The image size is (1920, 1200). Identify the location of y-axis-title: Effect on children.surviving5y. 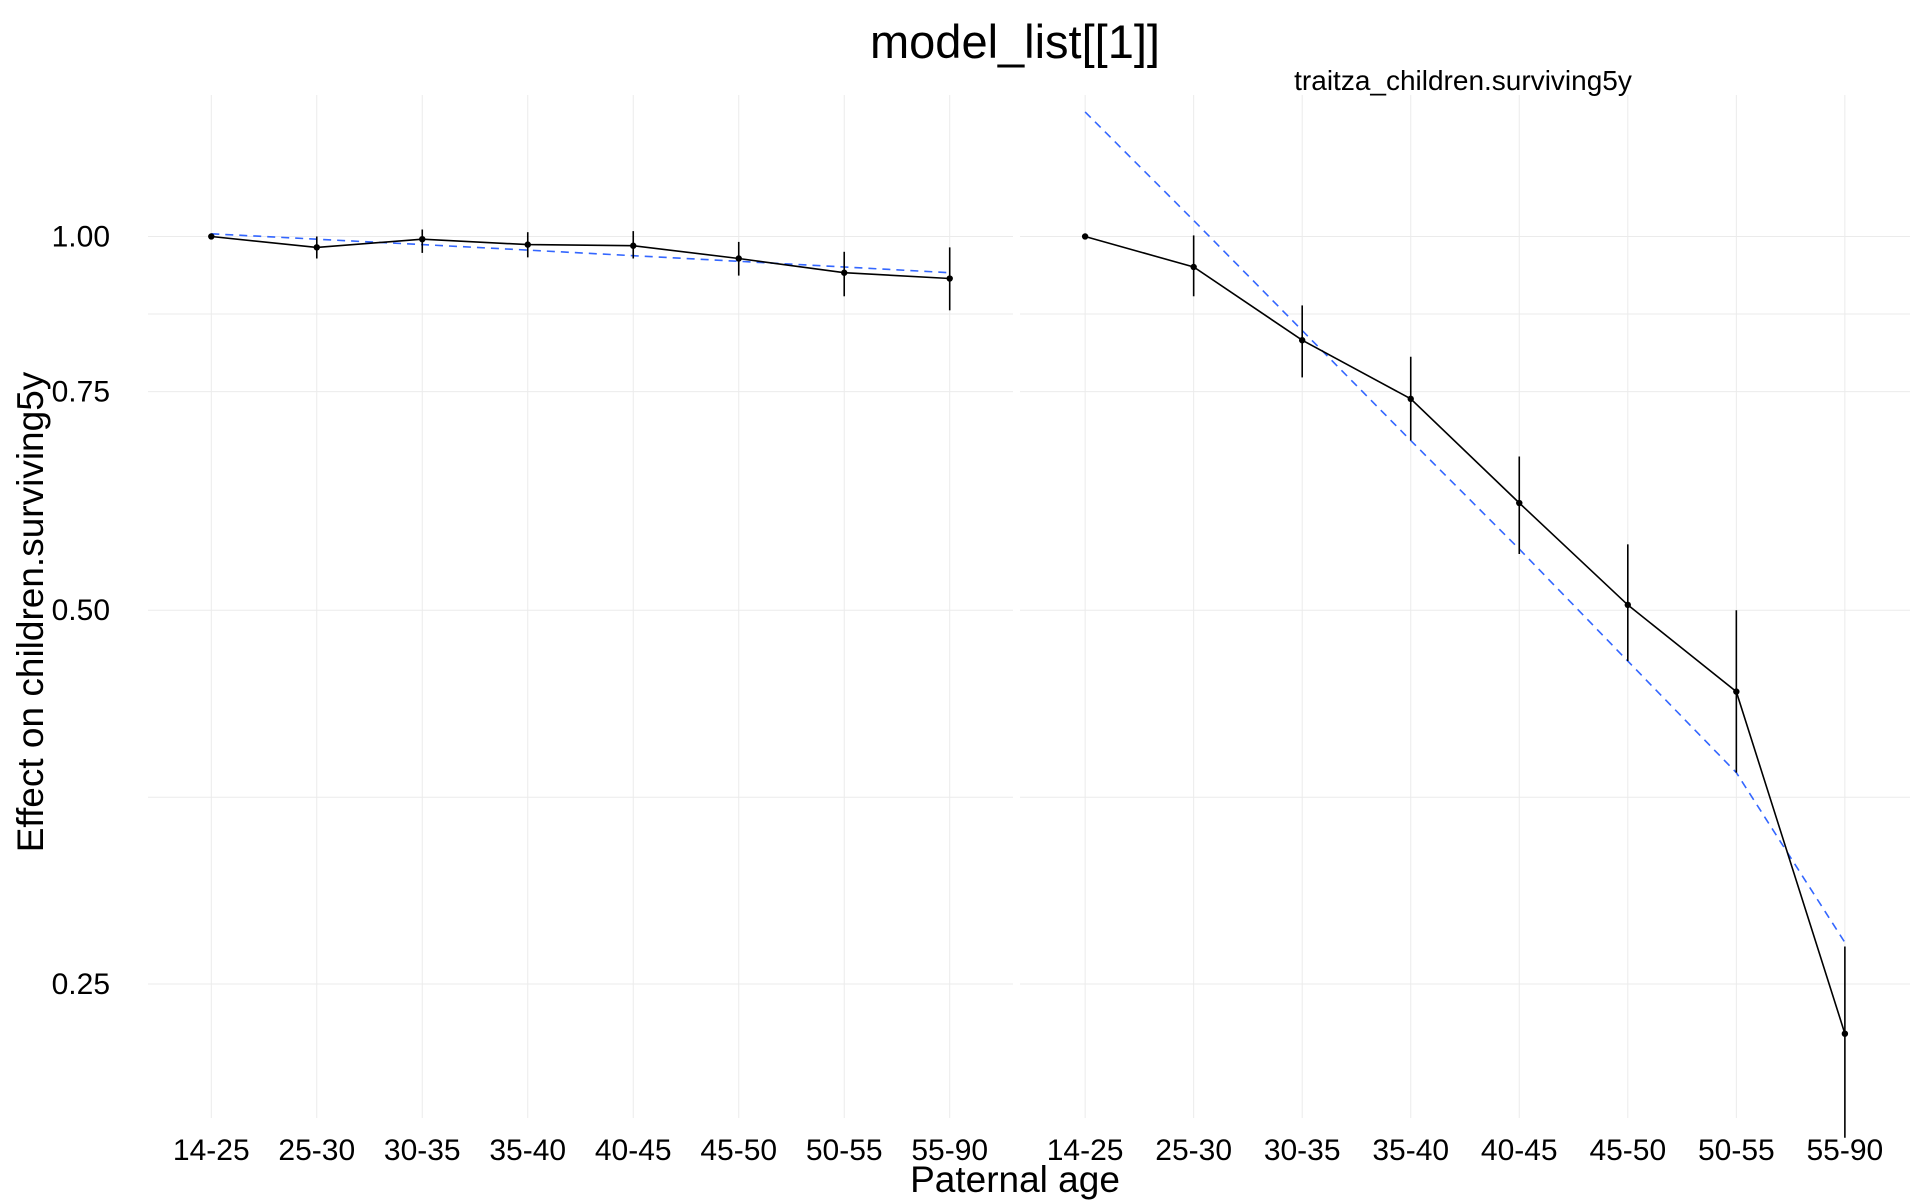
(30, 611).